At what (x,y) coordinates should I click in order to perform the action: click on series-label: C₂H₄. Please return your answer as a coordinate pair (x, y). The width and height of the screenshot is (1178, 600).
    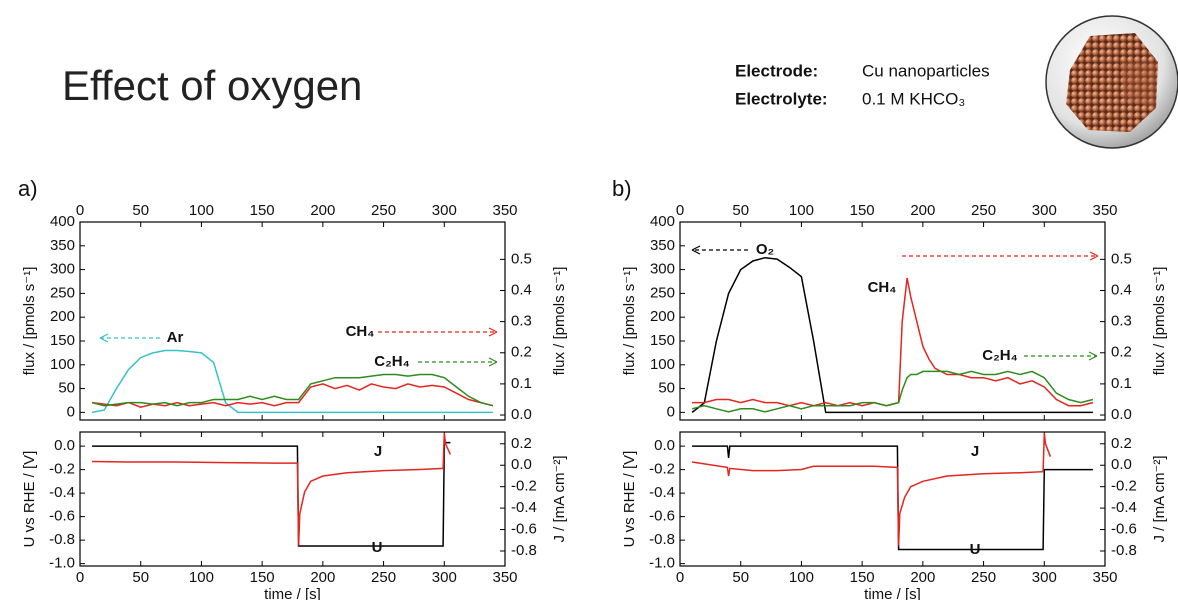
    Looking at the image, I should click on (999, 355).